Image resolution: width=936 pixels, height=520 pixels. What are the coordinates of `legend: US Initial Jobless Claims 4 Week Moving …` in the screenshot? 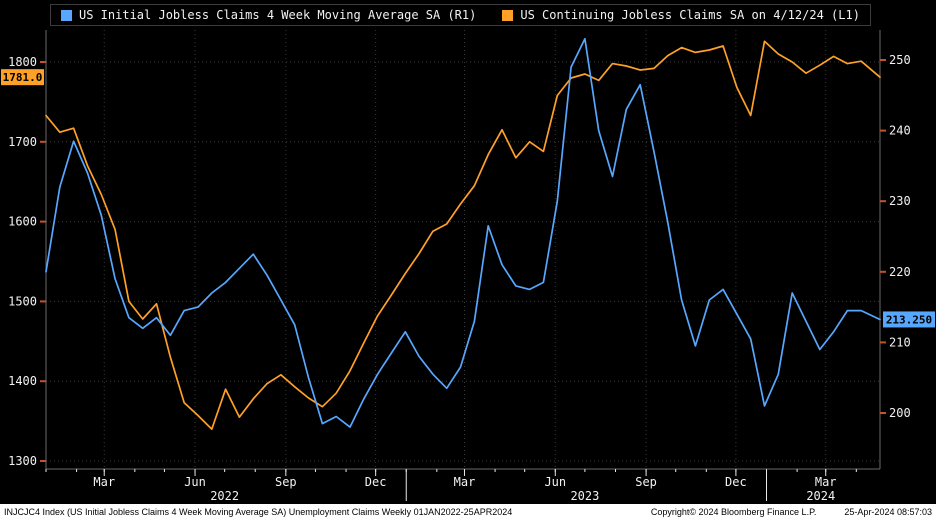 It's located at (460, 15).